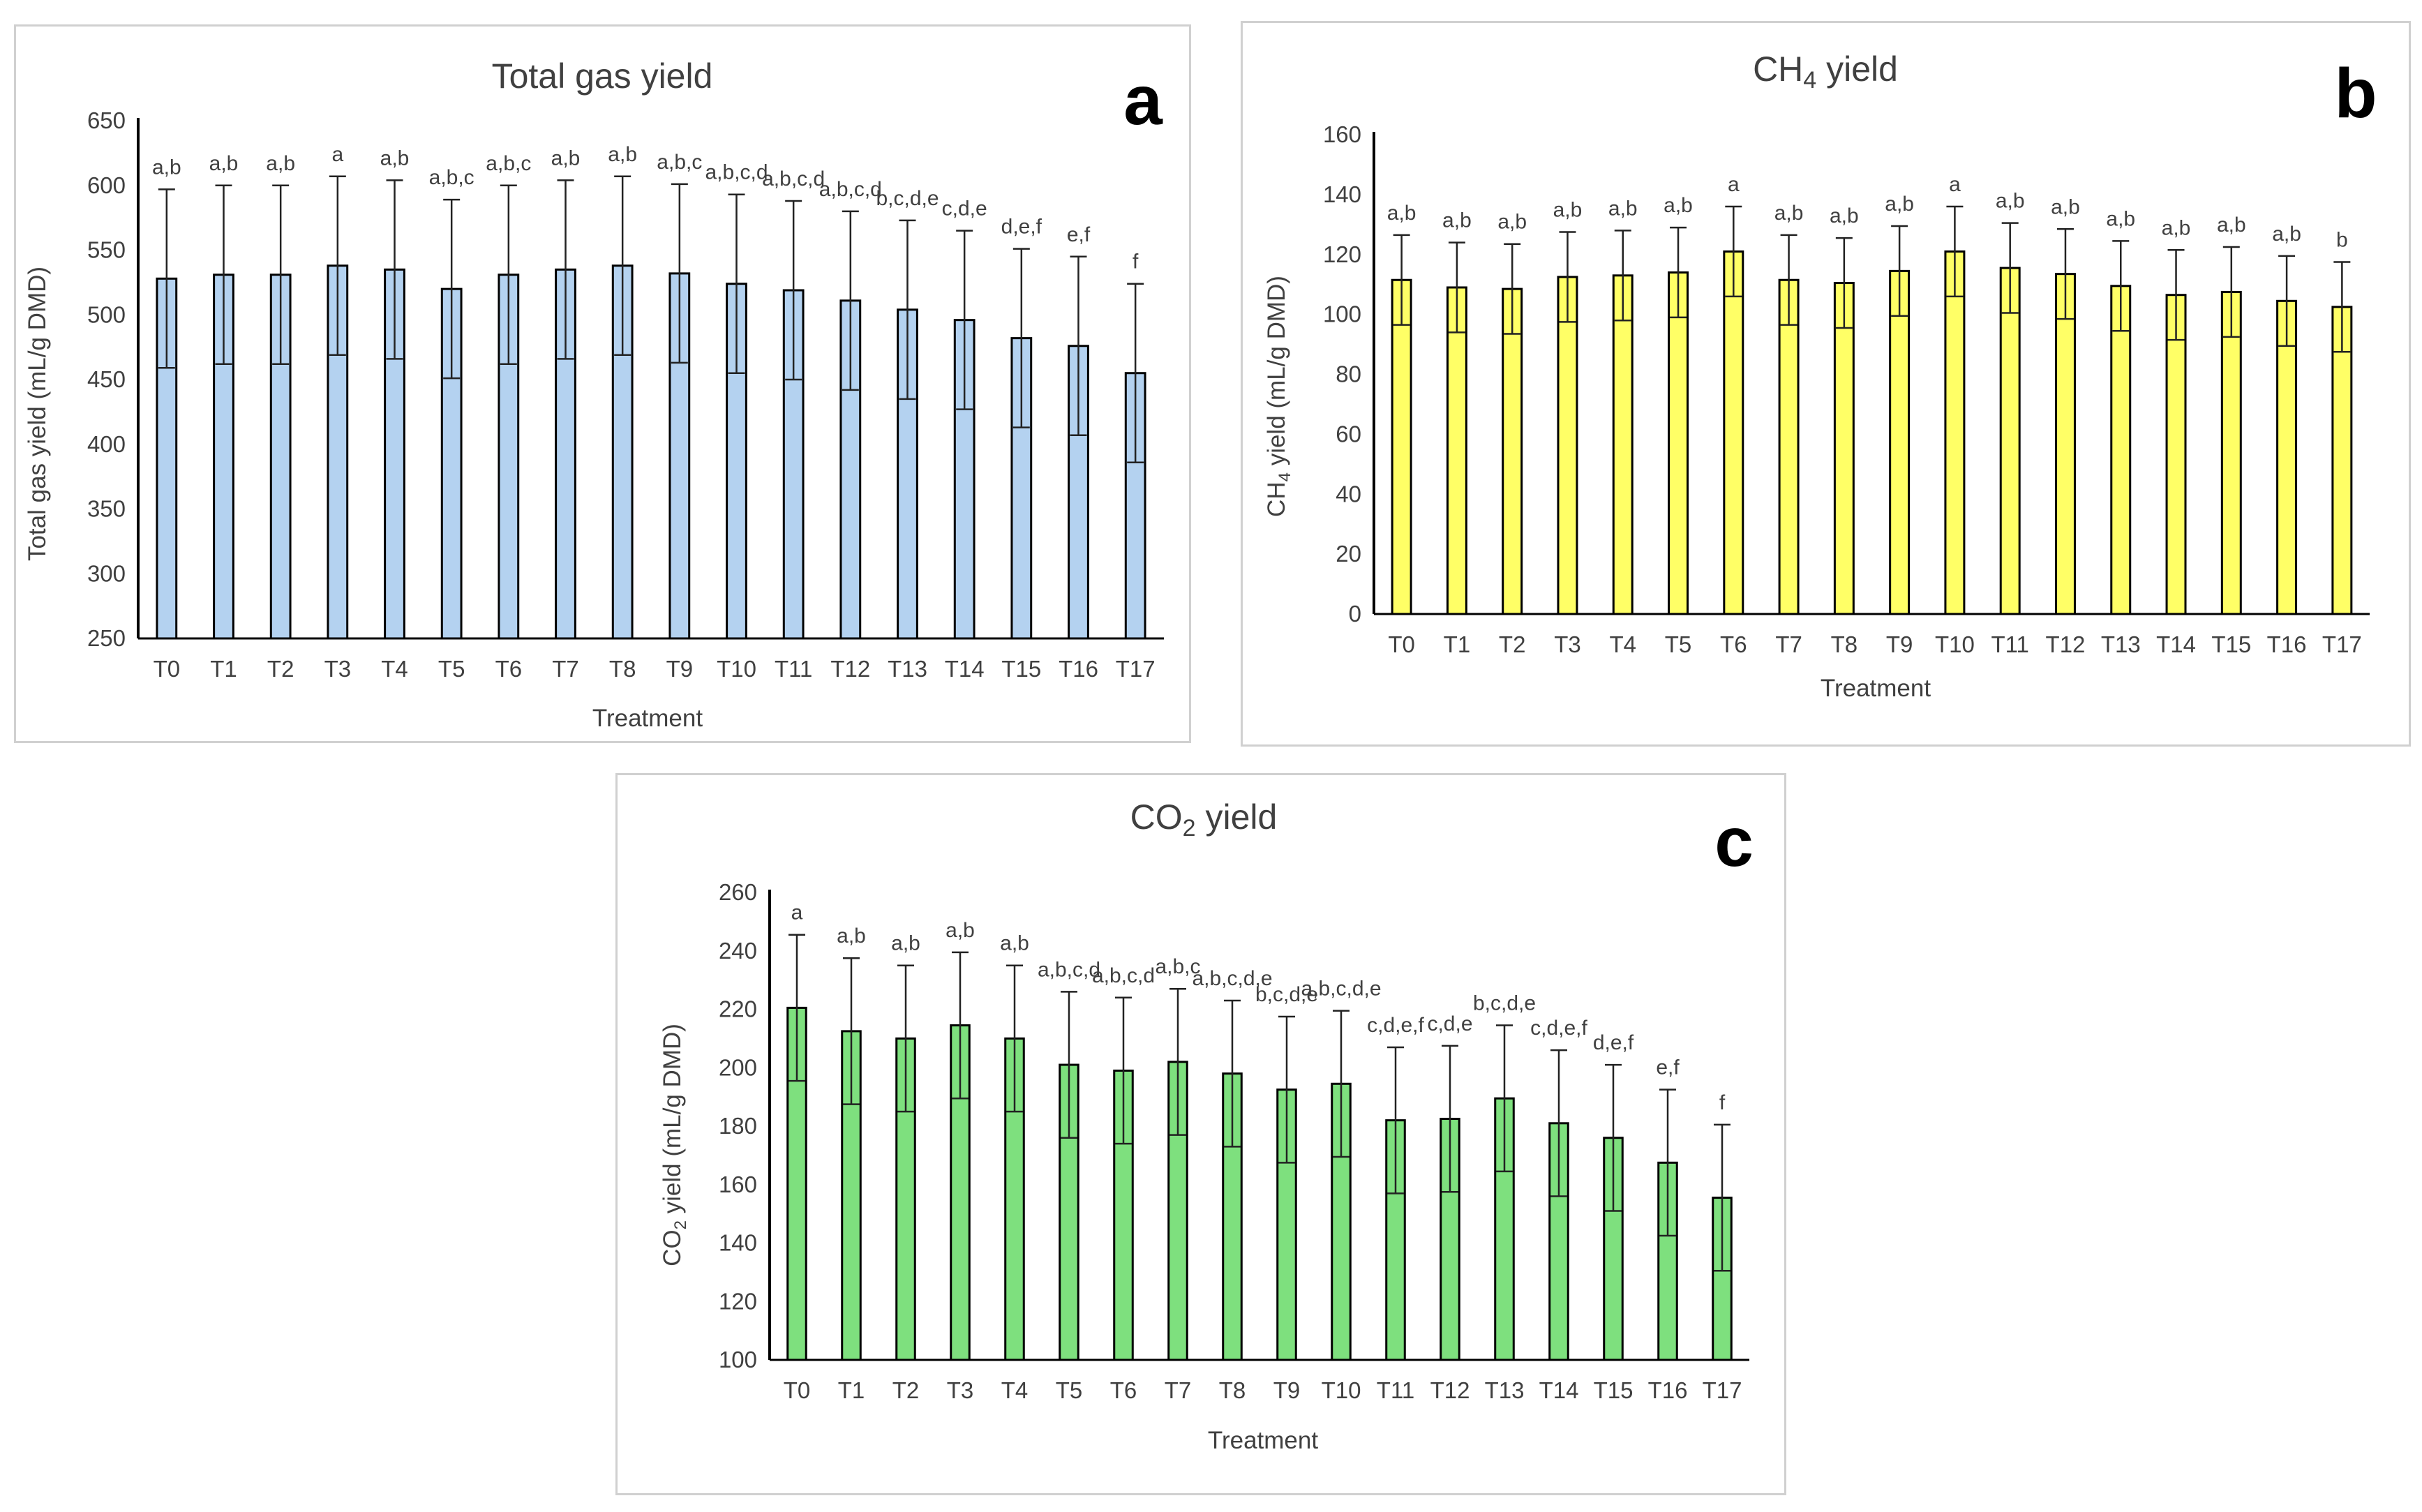  Describe the element at coordinates (1355, 614) in the screenshot. I see `y-tick-label: 0` at that location.